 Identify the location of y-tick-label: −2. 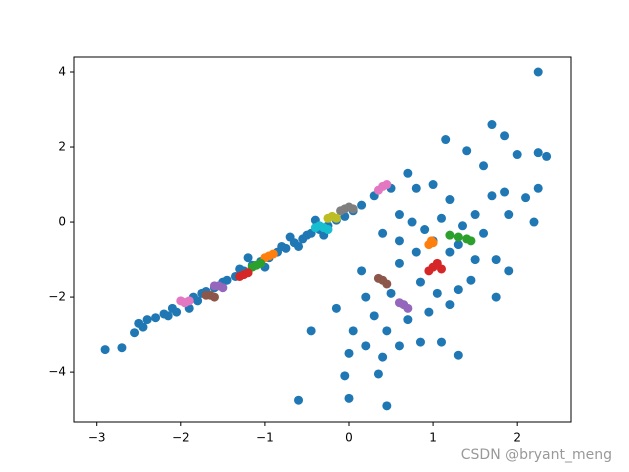
(57, 297).